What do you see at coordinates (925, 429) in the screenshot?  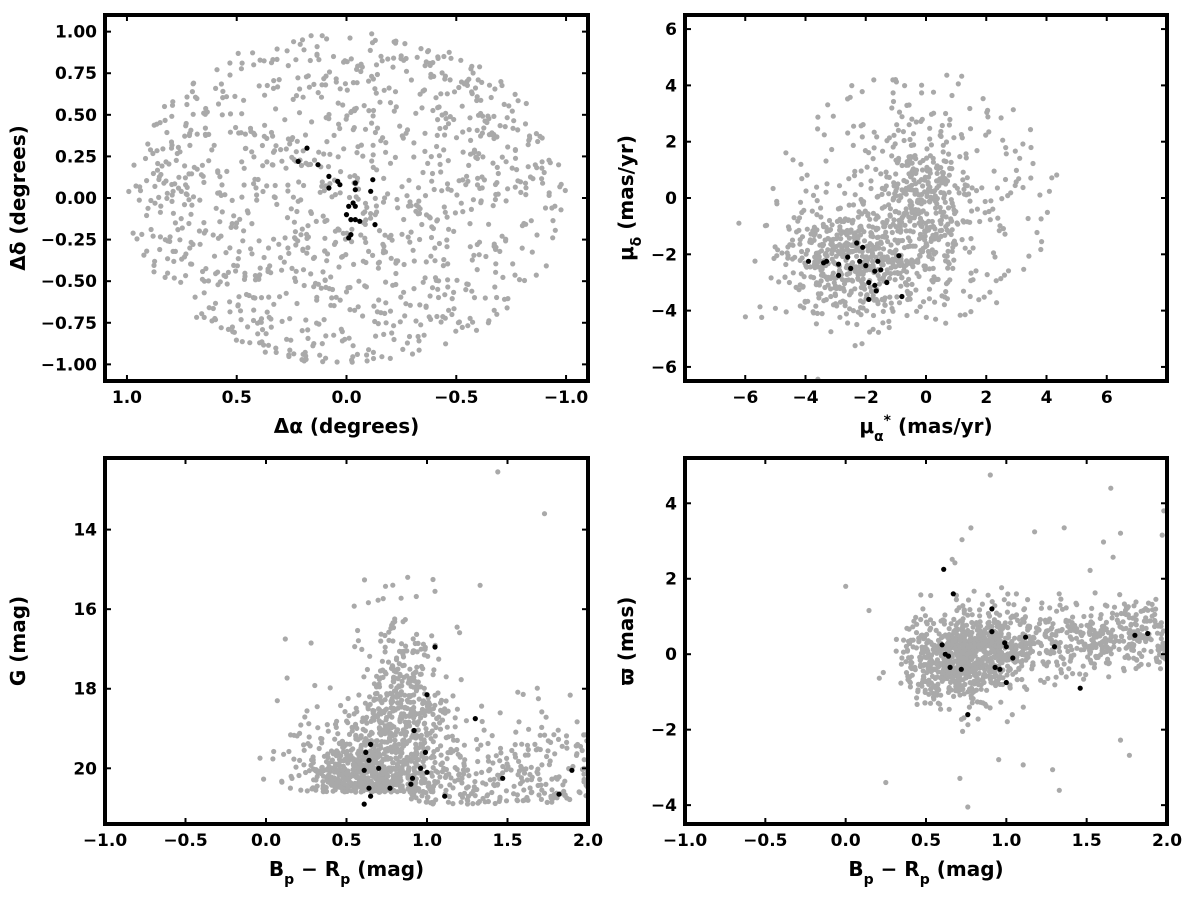 I see `x-axis-label: μα* (mas/yr)` at bounding box center [925, 429].